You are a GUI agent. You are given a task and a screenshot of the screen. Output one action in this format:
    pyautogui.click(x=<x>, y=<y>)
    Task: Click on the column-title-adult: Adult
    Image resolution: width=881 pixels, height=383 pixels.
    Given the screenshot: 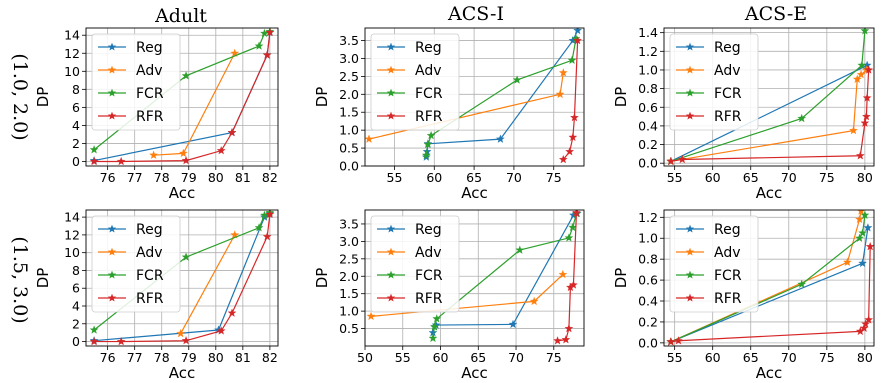 What is the action you would take?
    pyautogui.click(x=180, y=16)
    